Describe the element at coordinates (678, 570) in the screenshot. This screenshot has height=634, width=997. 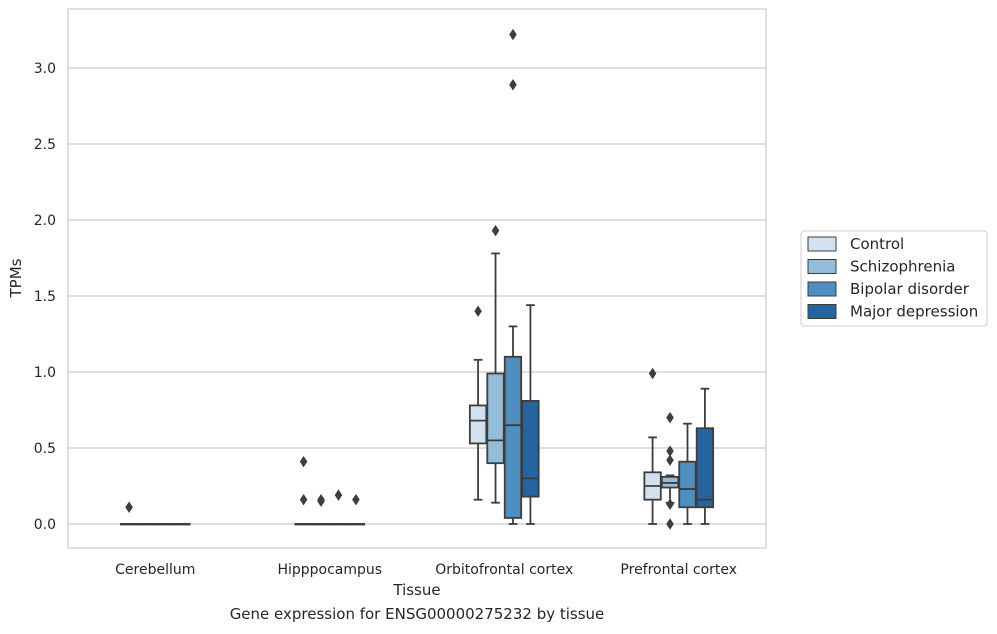
I see `x-tick-label: Prefrontal cortex` at that location.